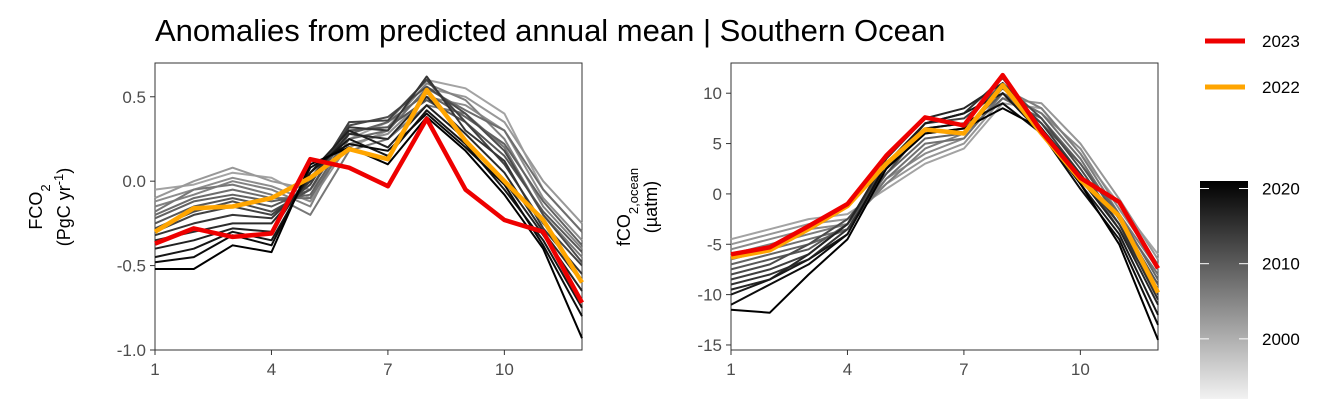  I want to click on colorbar-tick-label: 2020, so click(1281, 189).